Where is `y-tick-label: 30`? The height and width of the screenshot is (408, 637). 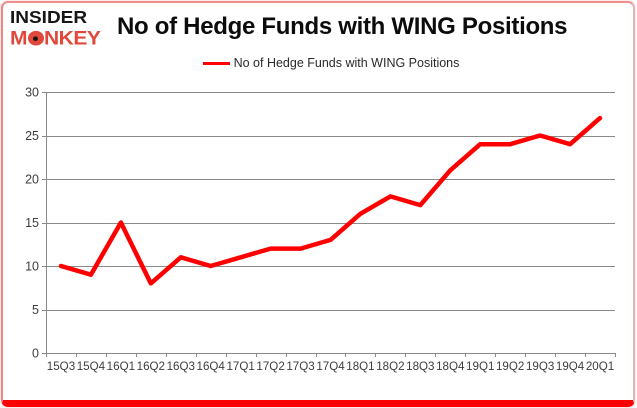
y-tick-label: 30 is located at coordinates (32, 93).